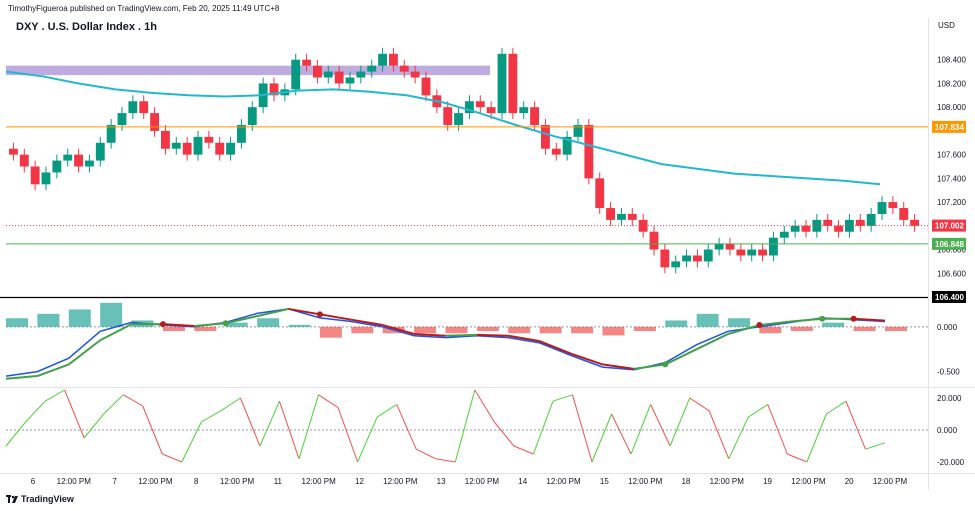 The height and width of the screenshot is (511, 975). What do you see at coordinates (12, 499) in the screenshot?
I see `tradingview-logo-icon` at bounding box center [12, 499].